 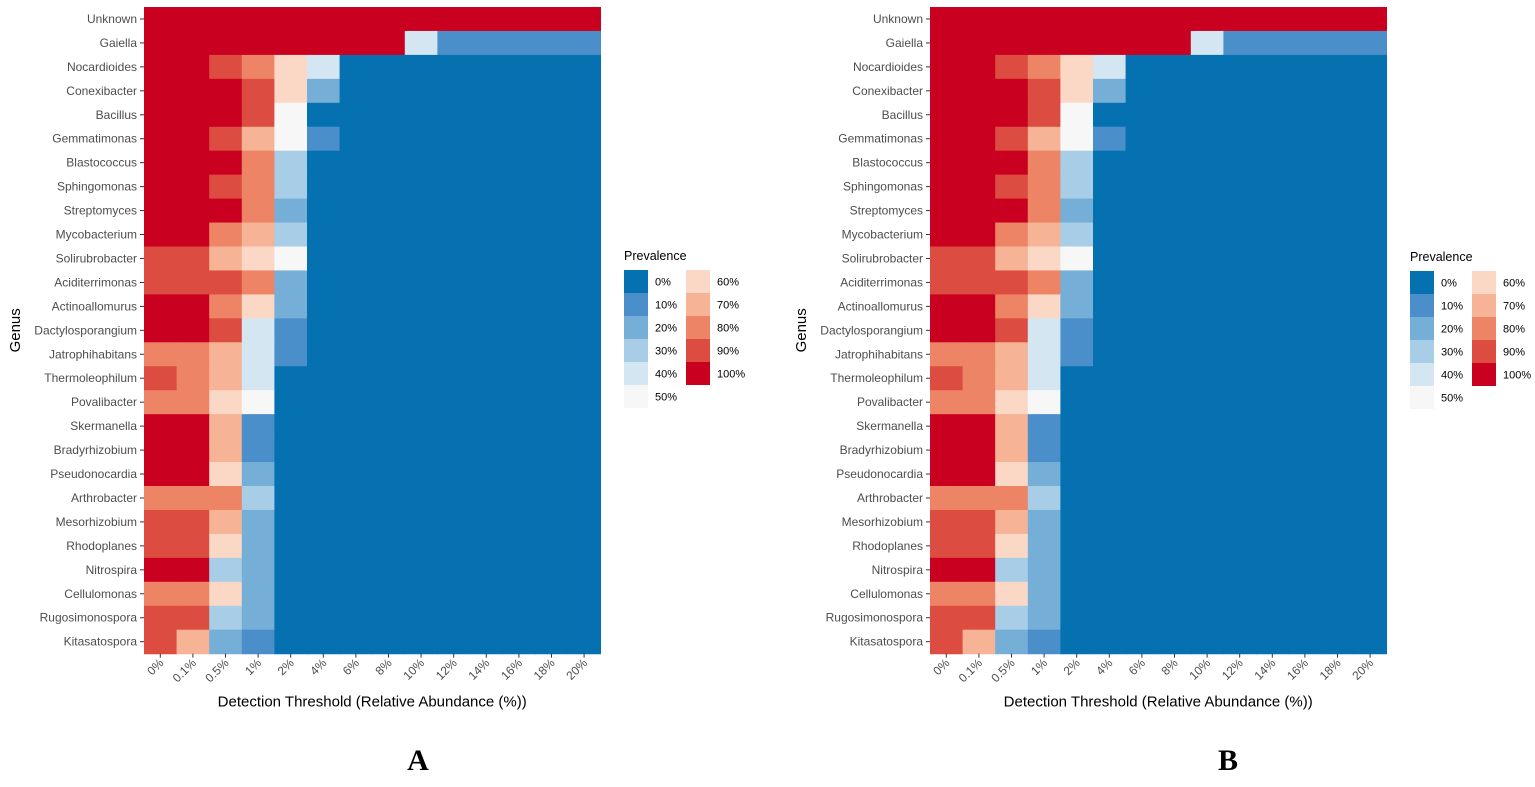 What do you see at coordinates (1514, 353) in the screenshot?
I see `legend-label: 90%` at bounding box center [1514, 353].